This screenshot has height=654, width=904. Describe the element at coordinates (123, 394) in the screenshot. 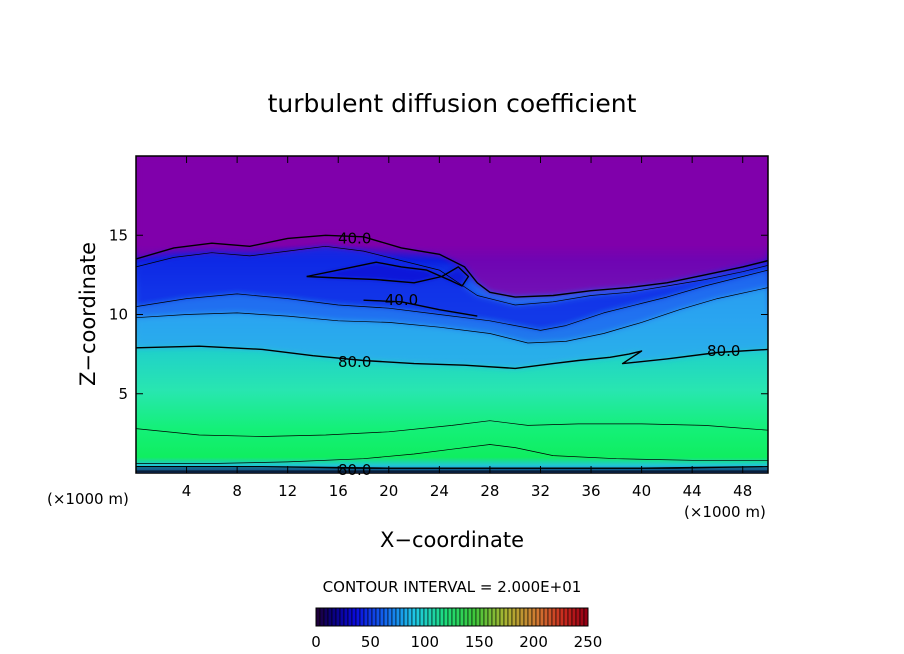

I see `y-tick-label-0: 5` at that location.